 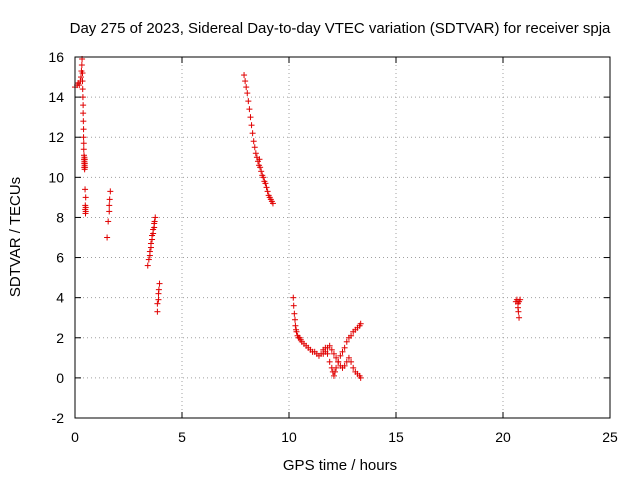 What do you see at coordinates (396, 437) in the screenshot?
I see `x-tick-label: 15` at bounding box center [396, 437].